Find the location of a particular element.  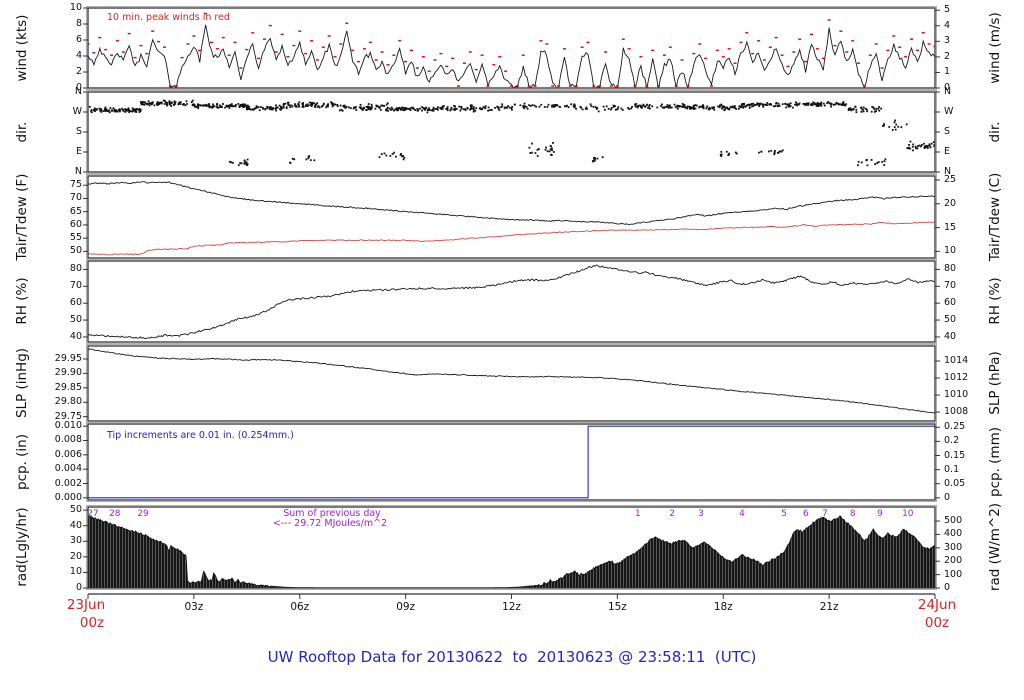

rad-left-tick-label: 40 is located at coordinates (75, 525).